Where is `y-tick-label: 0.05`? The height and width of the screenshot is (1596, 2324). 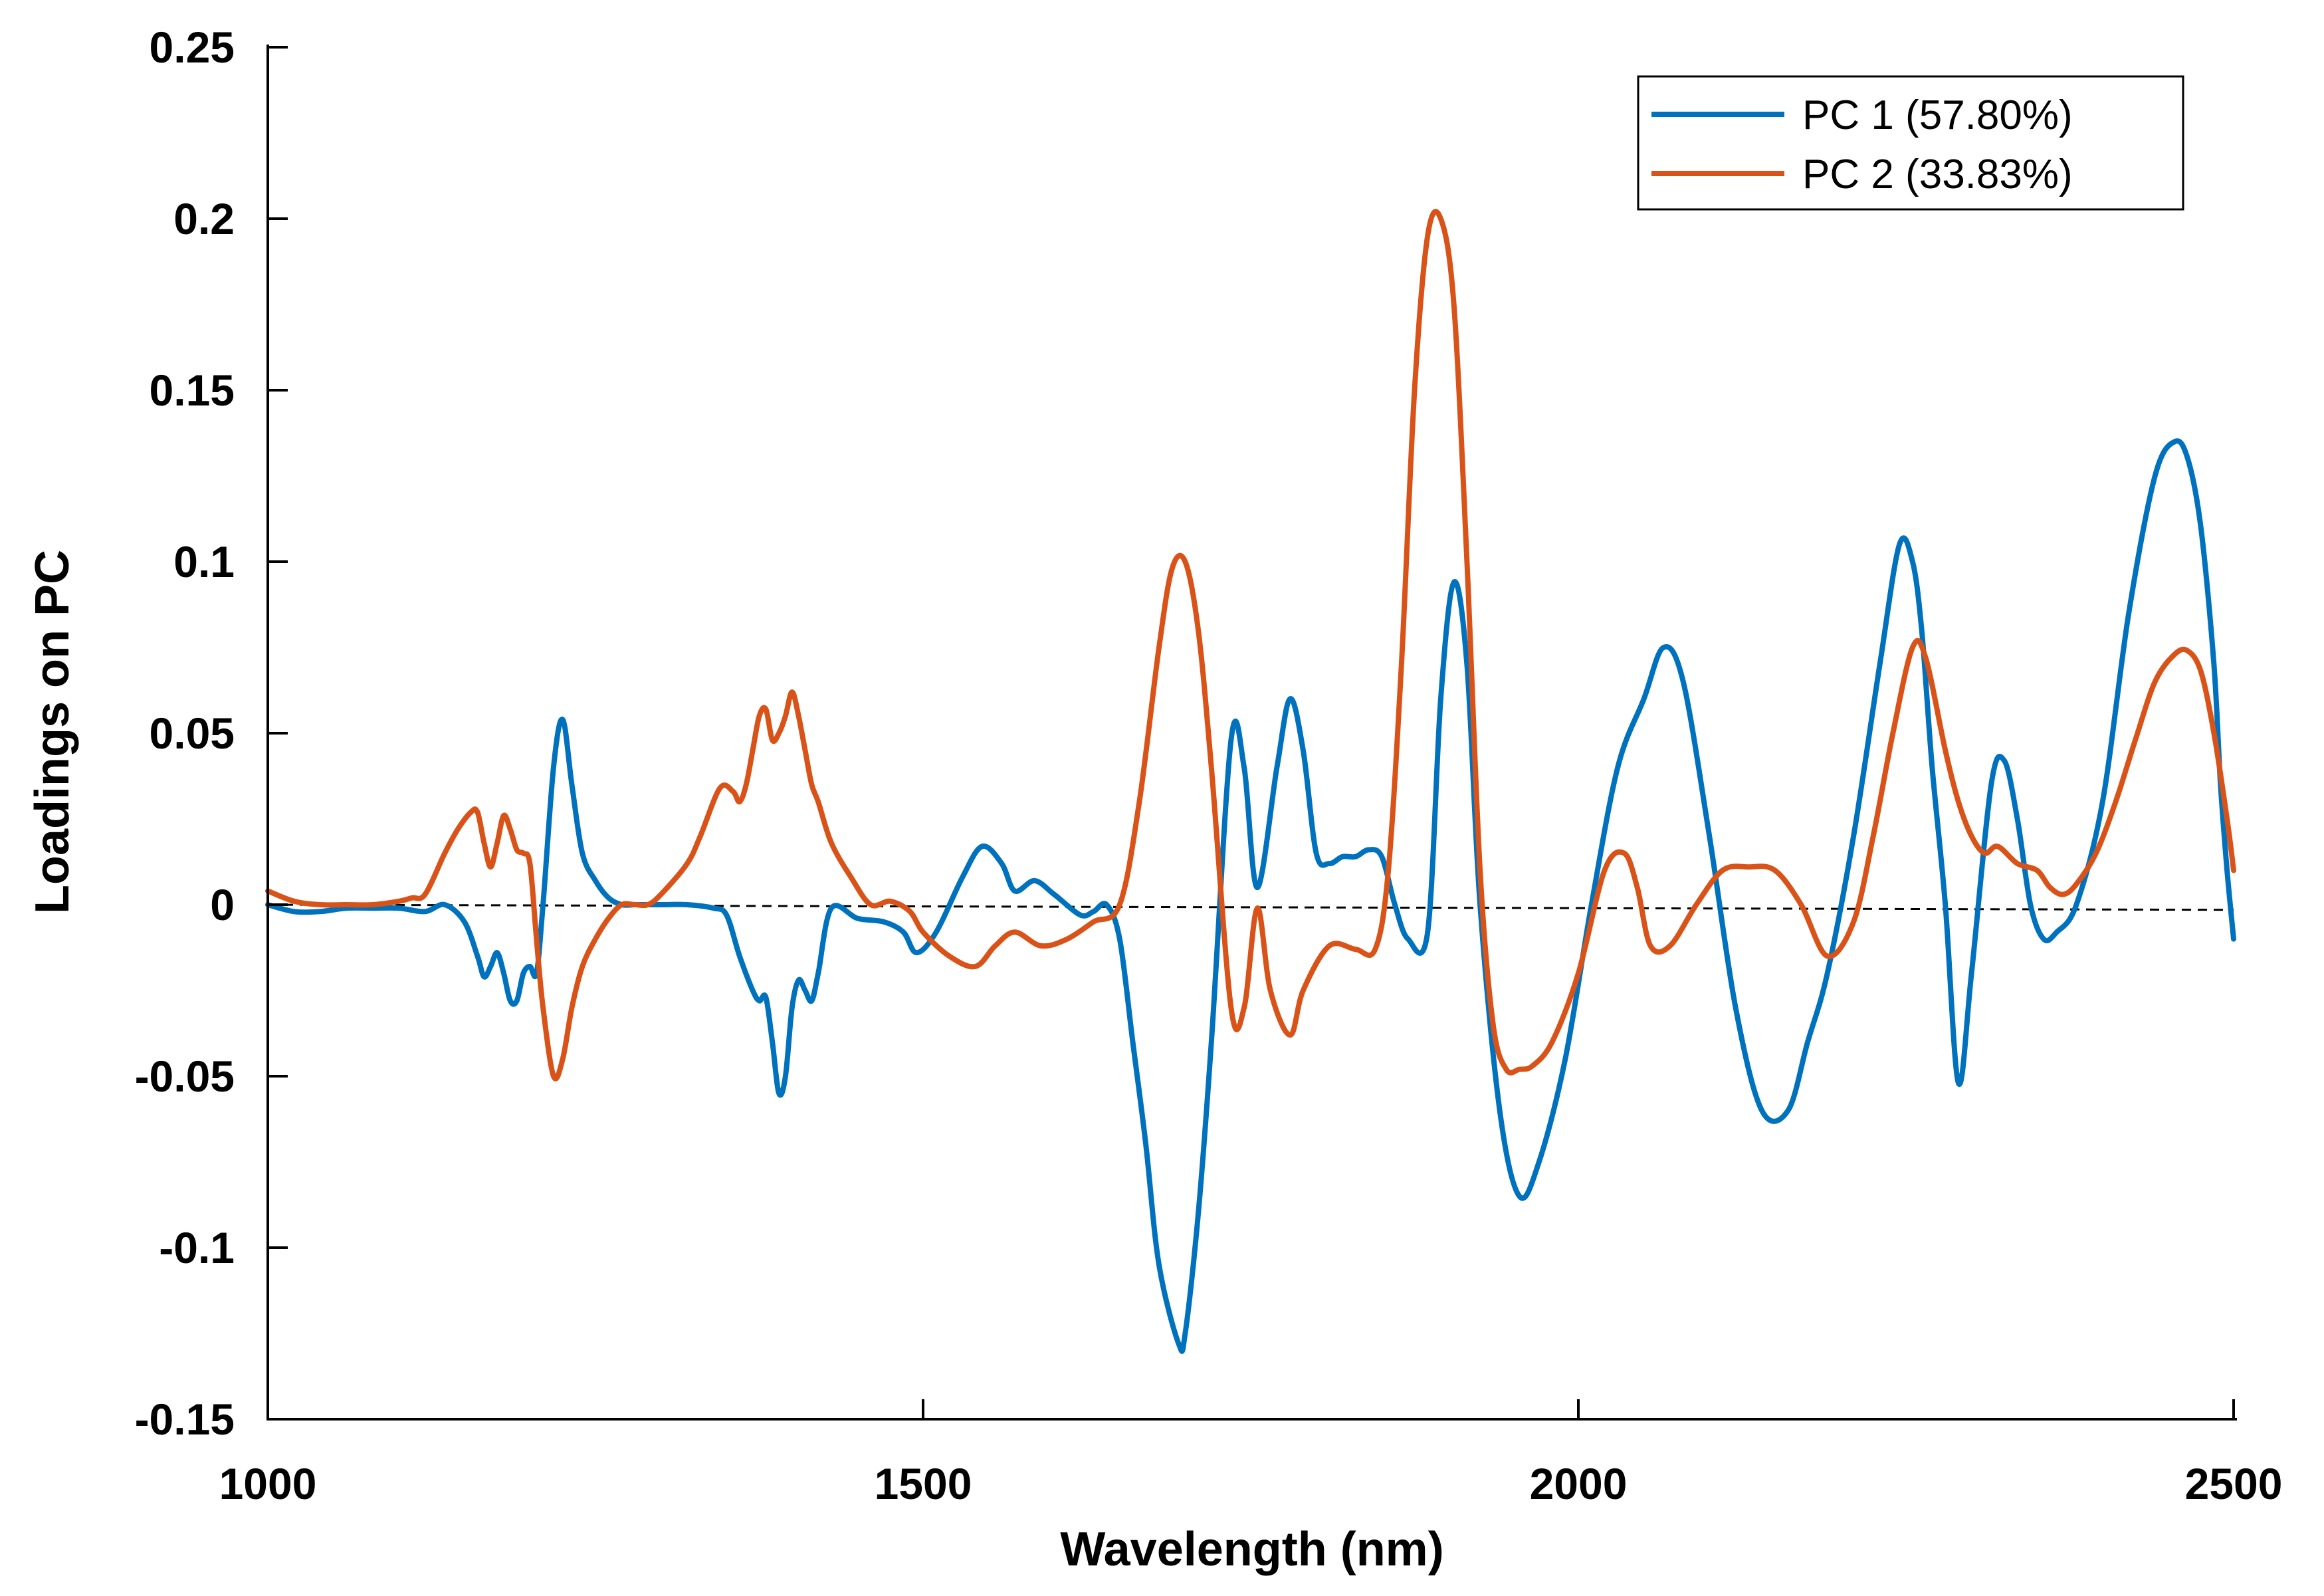 y-tick-label: 0.05 is located at coordinates (192, 733).